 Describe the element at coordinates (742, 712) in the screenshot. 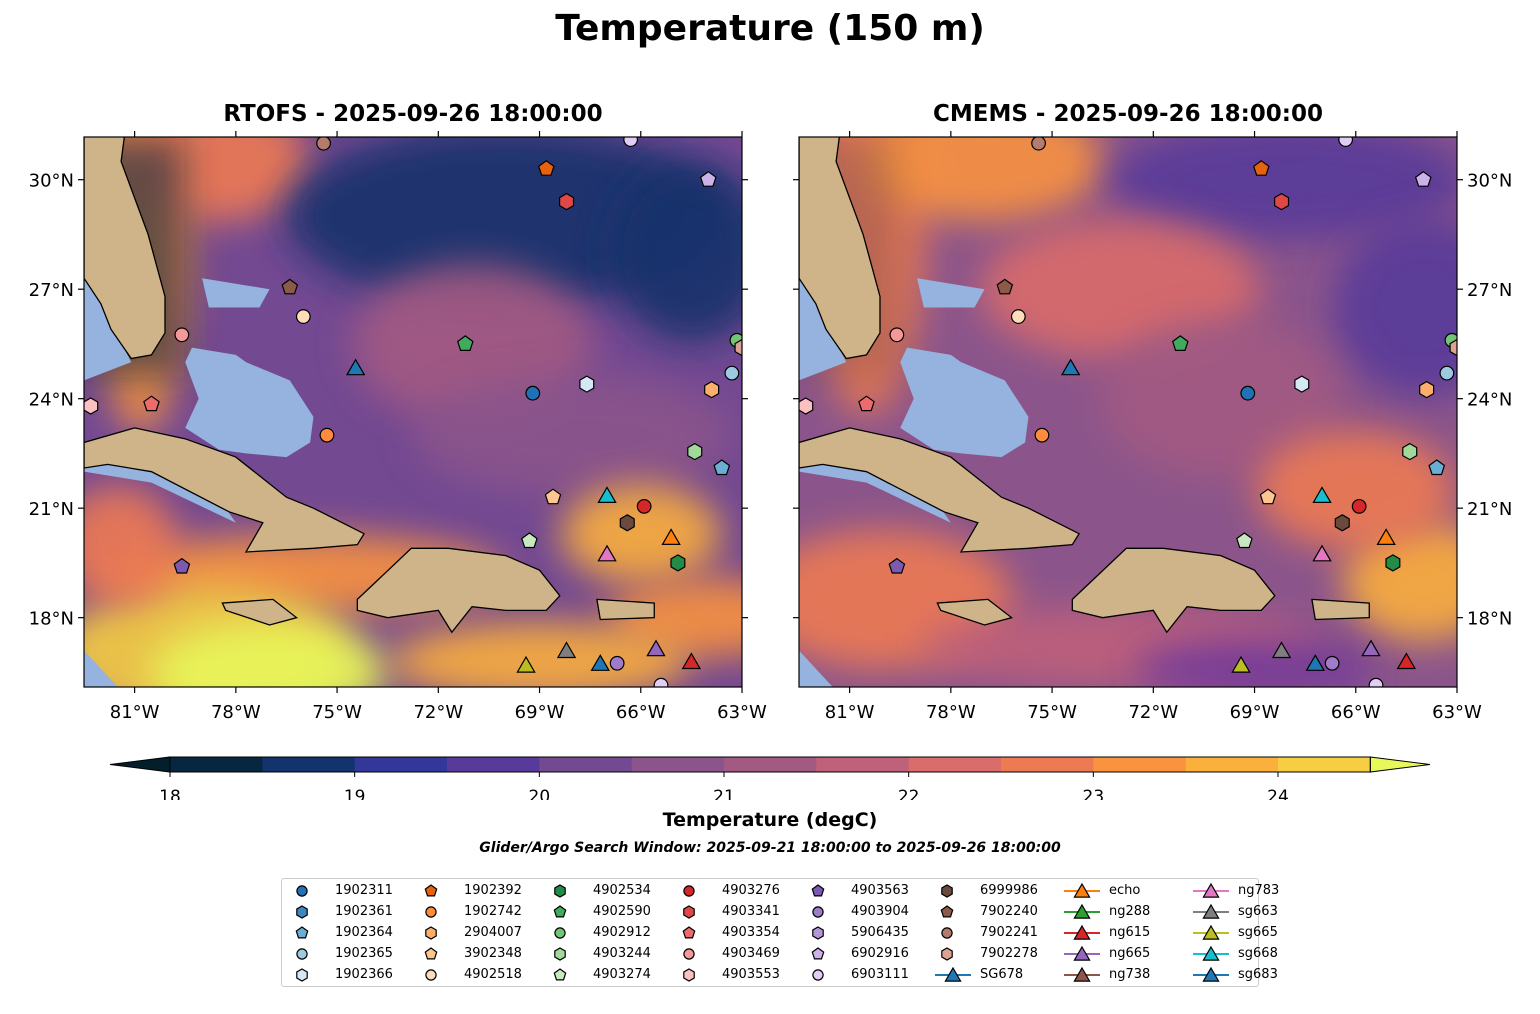

I see `x-tick-label: 63°W` at that location.